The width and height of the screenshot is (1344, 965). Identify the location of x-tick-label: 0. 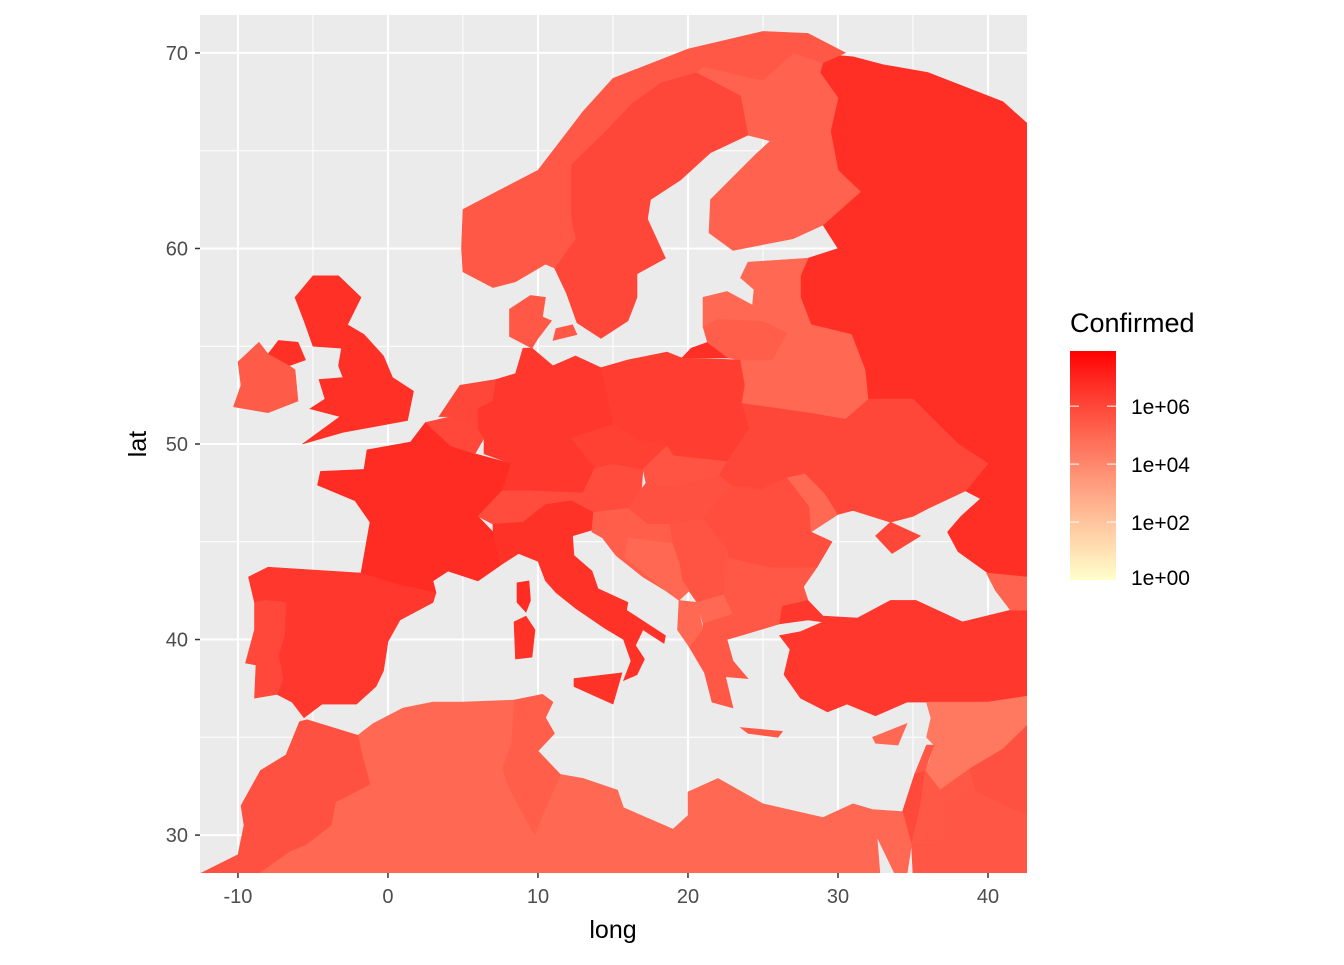
(387, 897).